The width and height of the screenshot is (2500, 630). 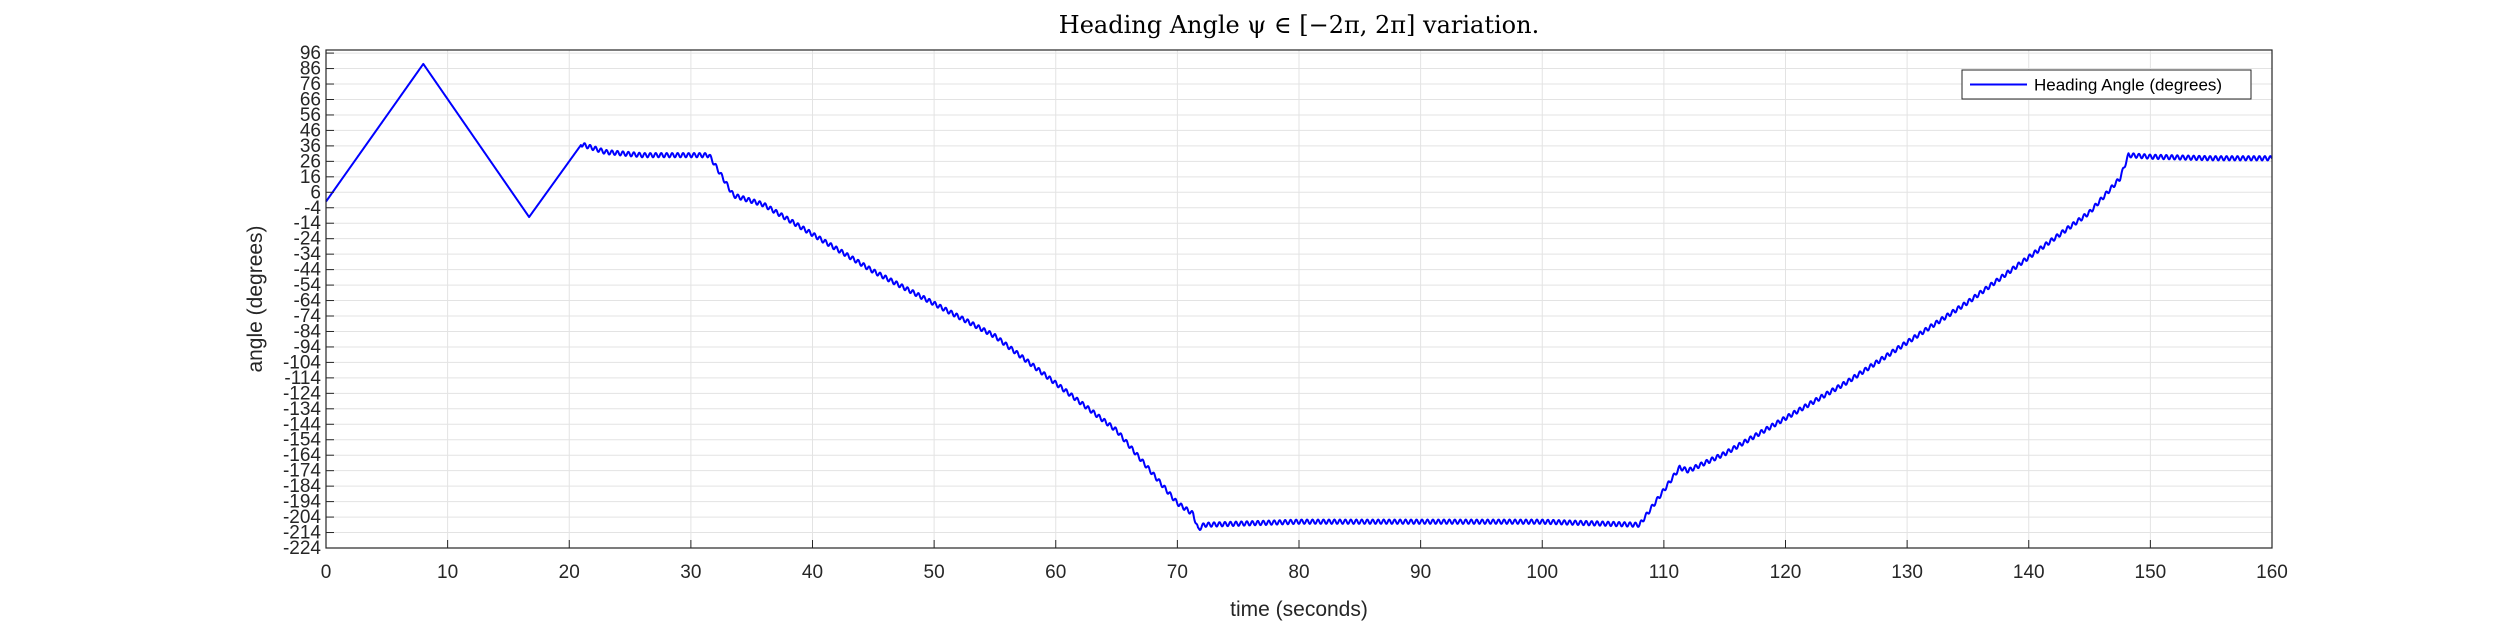 What do you see at coordinates (812, 572) in the screenshot?
I see `x-tick-label: 40` at bounding box center [812, 572].